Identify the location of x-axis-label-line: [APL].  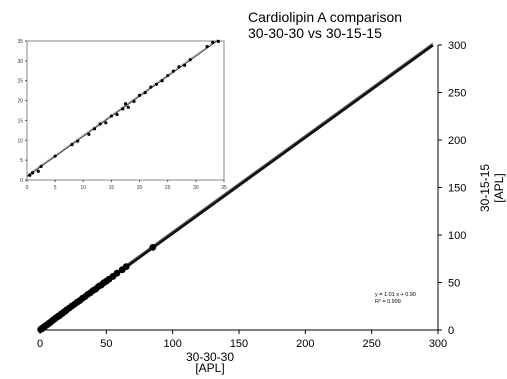
(209, 368).